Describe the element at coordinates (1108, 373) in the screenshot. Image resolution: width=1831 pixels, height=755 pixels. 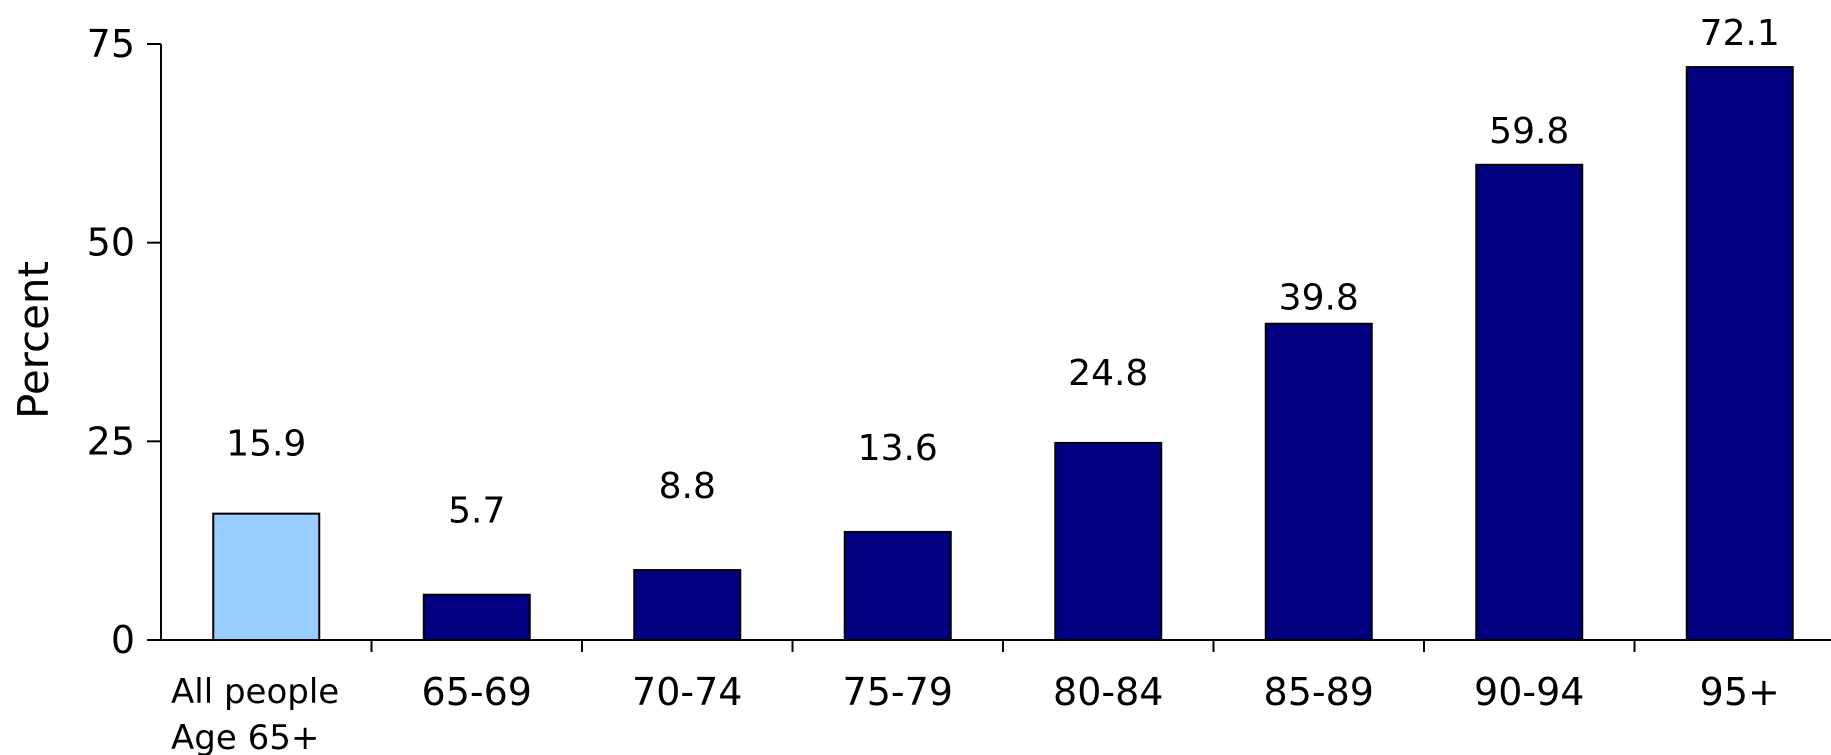
I see `data-label: 24.8` at that location.